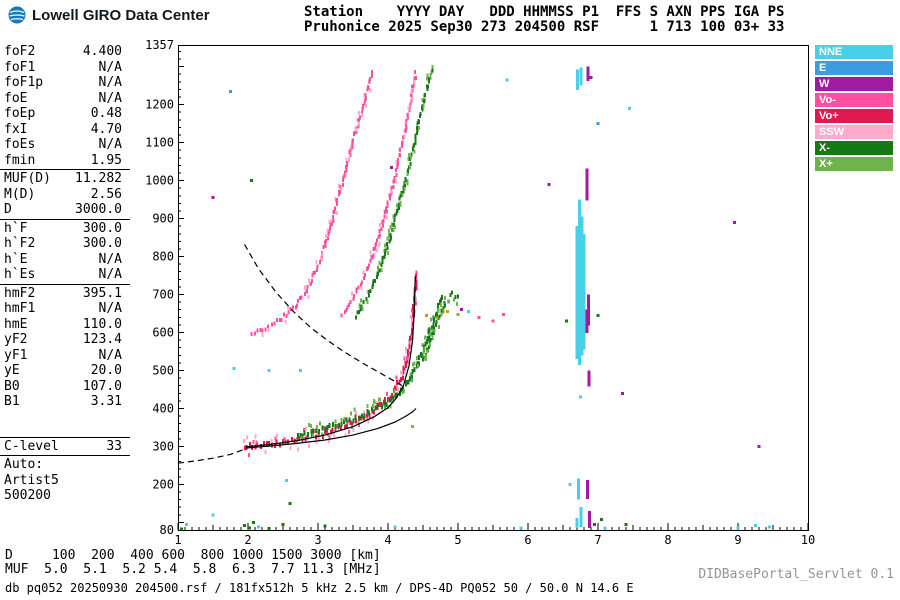 This screenshot has width=900, height=600. I want to click on curve-muf3000-transmission-curve, so click(323, 315).